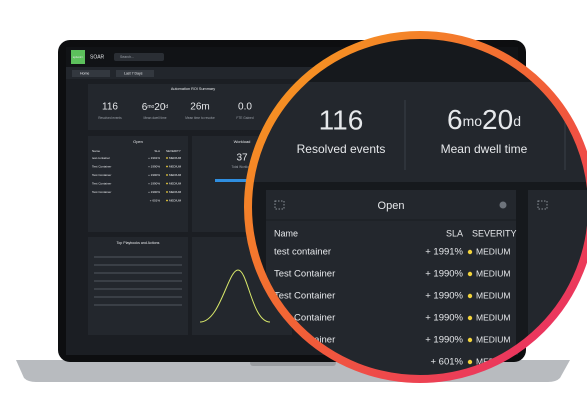  Describe the element at coordinates (242, 141) in the screenshot. I see `workload-title: Workload` at that location.